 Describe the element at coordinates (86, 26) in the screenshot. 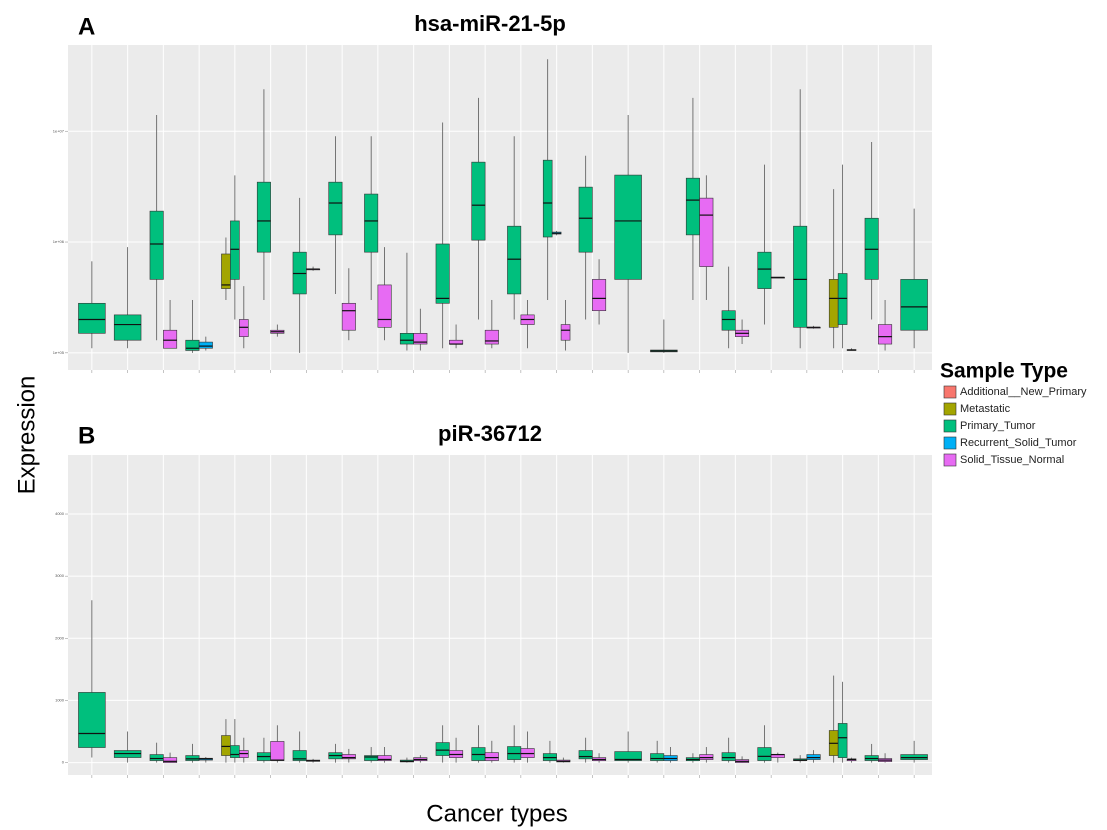

I see `panel-letter: A` at that location.